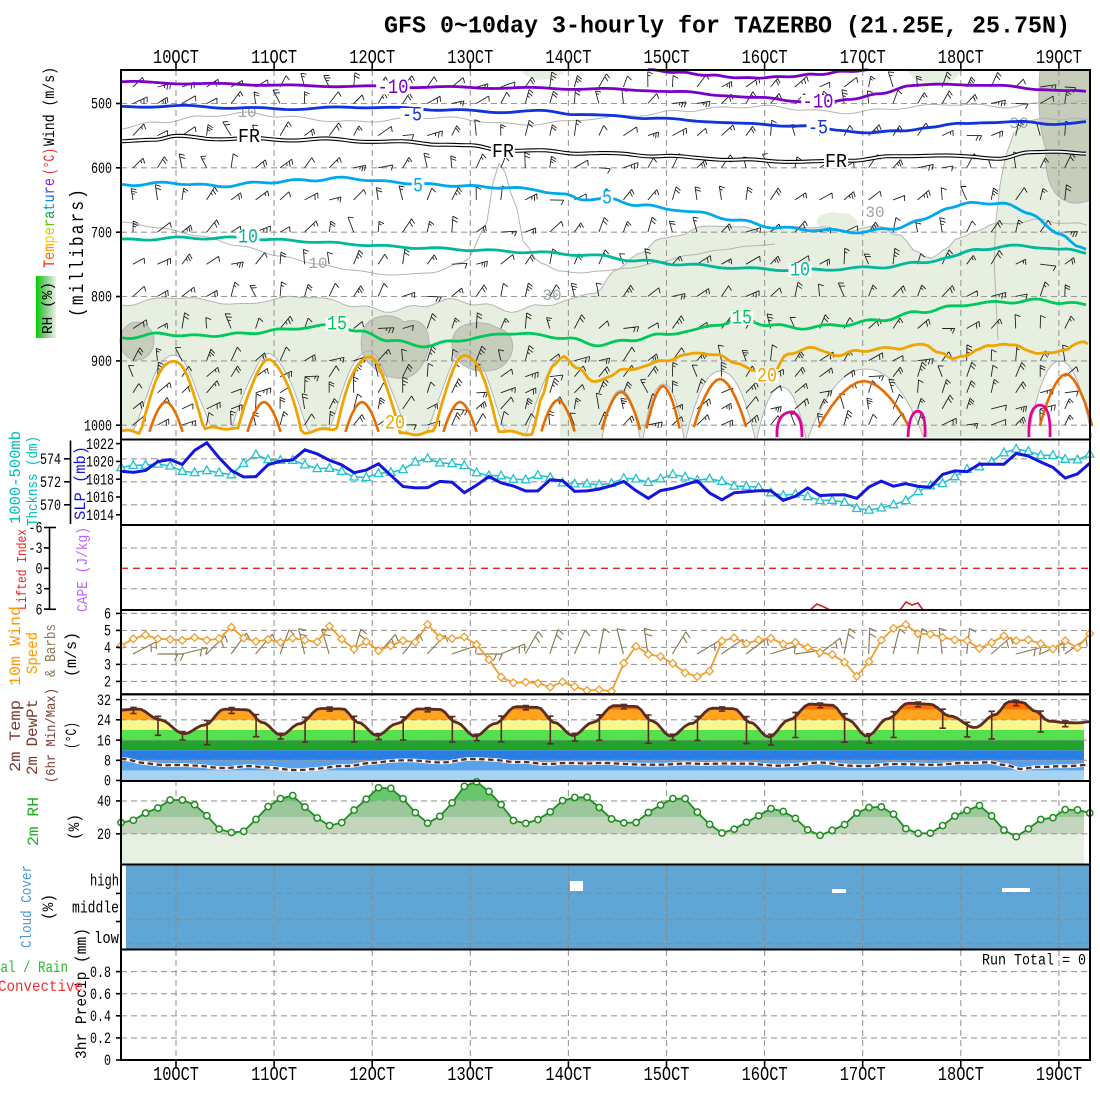 The image size is (1100, 1105). What do you see at coordinates (104, 882) in the screenshot?
I see `svg-text: high` at bounding box center [104, 882].